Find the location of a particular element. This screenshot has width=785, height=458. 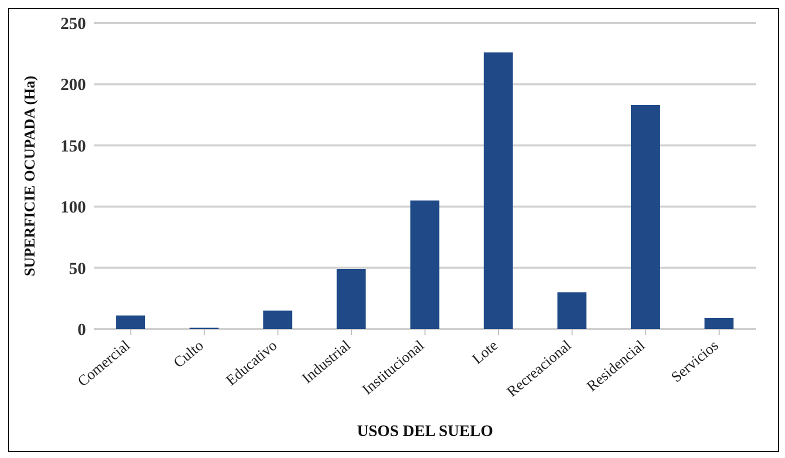

y-tick-label: 250 is located at coordinates (73, 24).